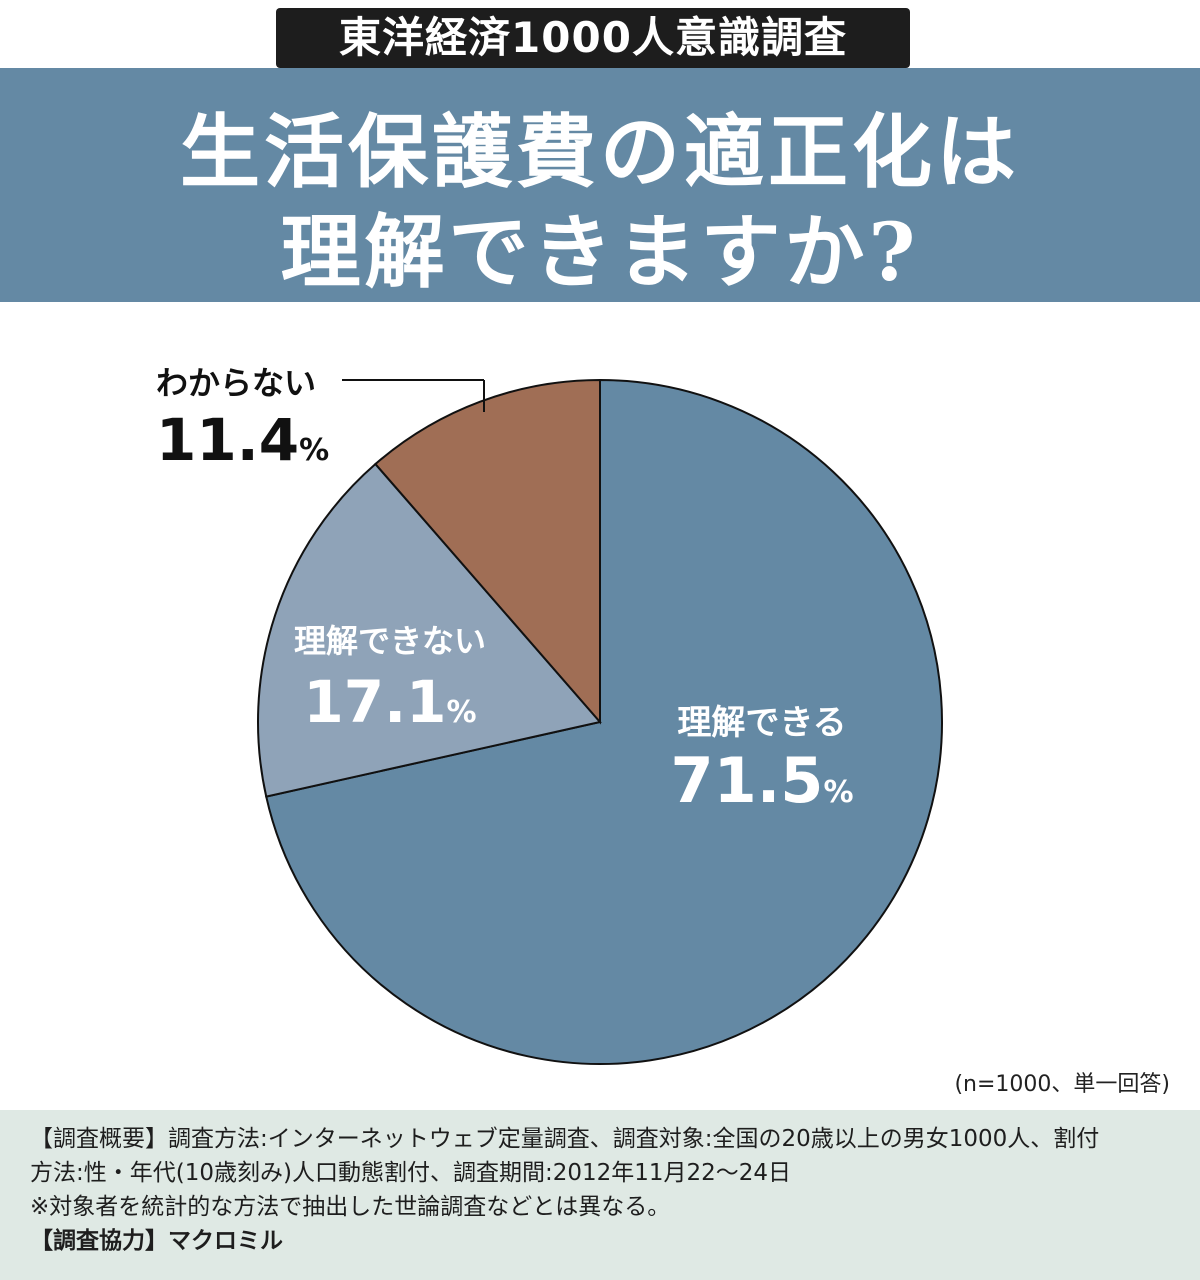 The width and height of the screenshot is (1200, 1280). Describe the element at coordinates (242, 440) in the screenshot. I see `slice-value-dont-know: 11.4%` at that location.